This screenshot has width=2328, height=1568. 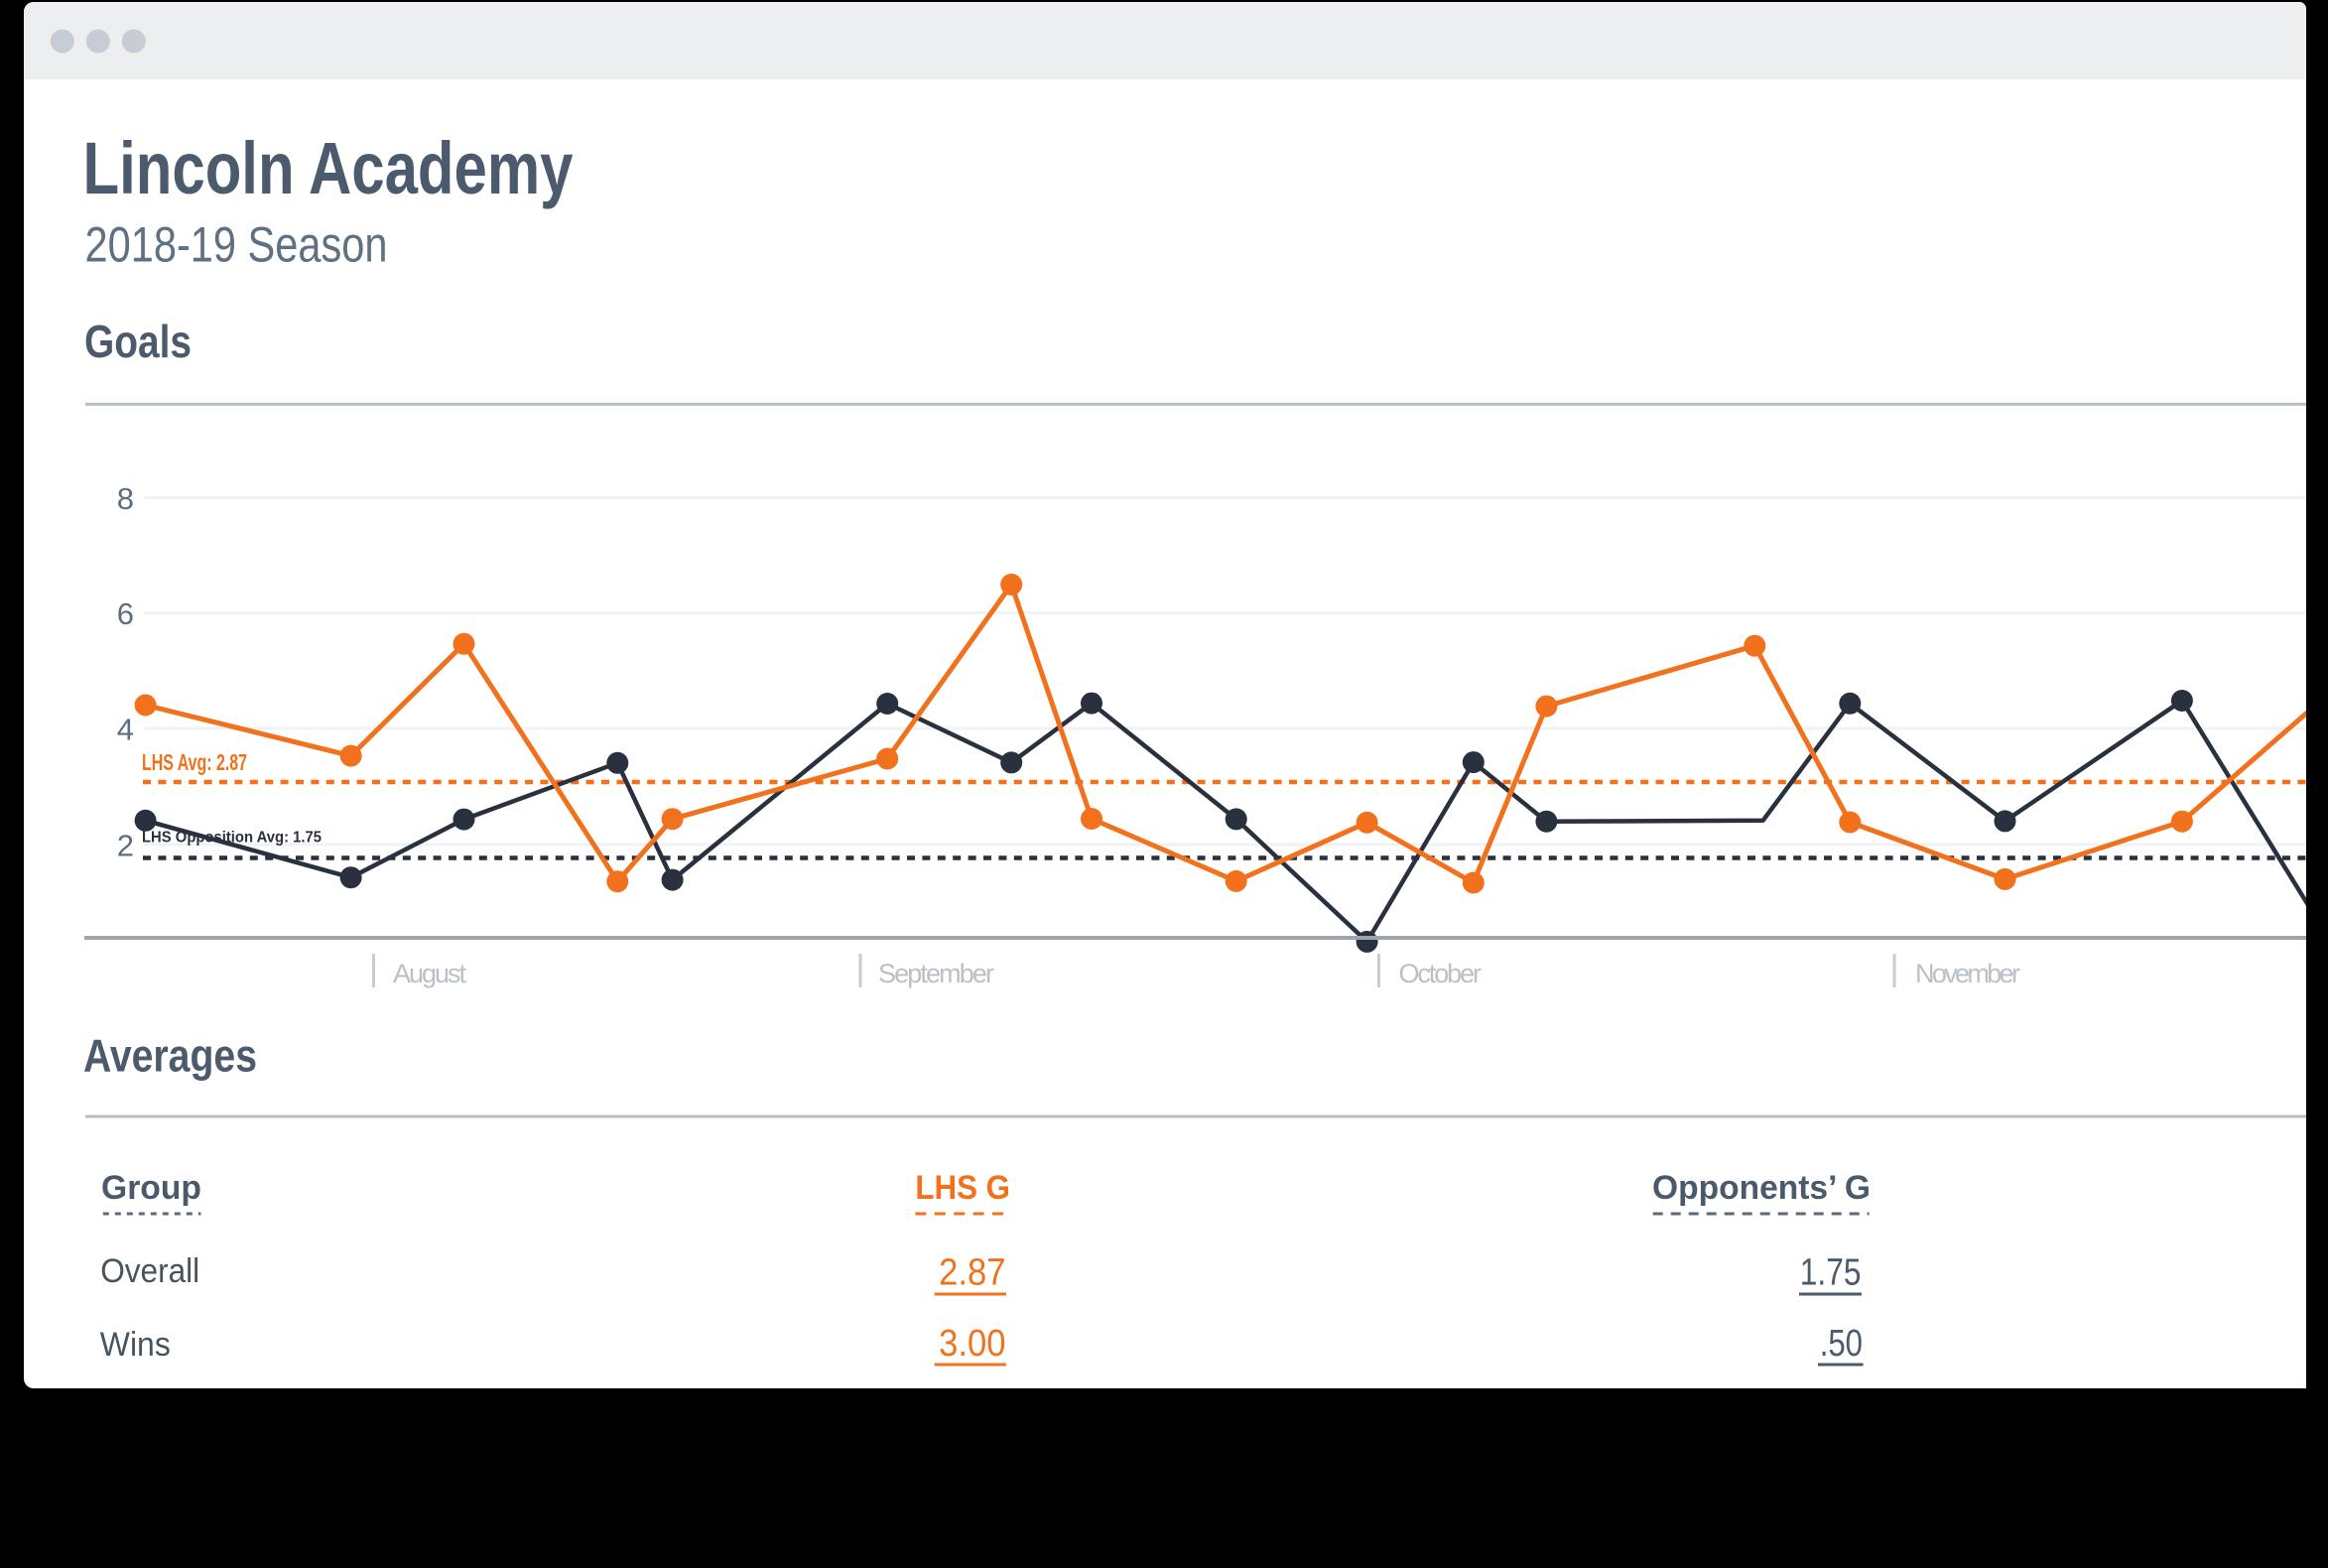 What do you see at coordinates (151, 1188) in the screenshot?
I see `svg-text: Group` at bounding box center [151, 1188].